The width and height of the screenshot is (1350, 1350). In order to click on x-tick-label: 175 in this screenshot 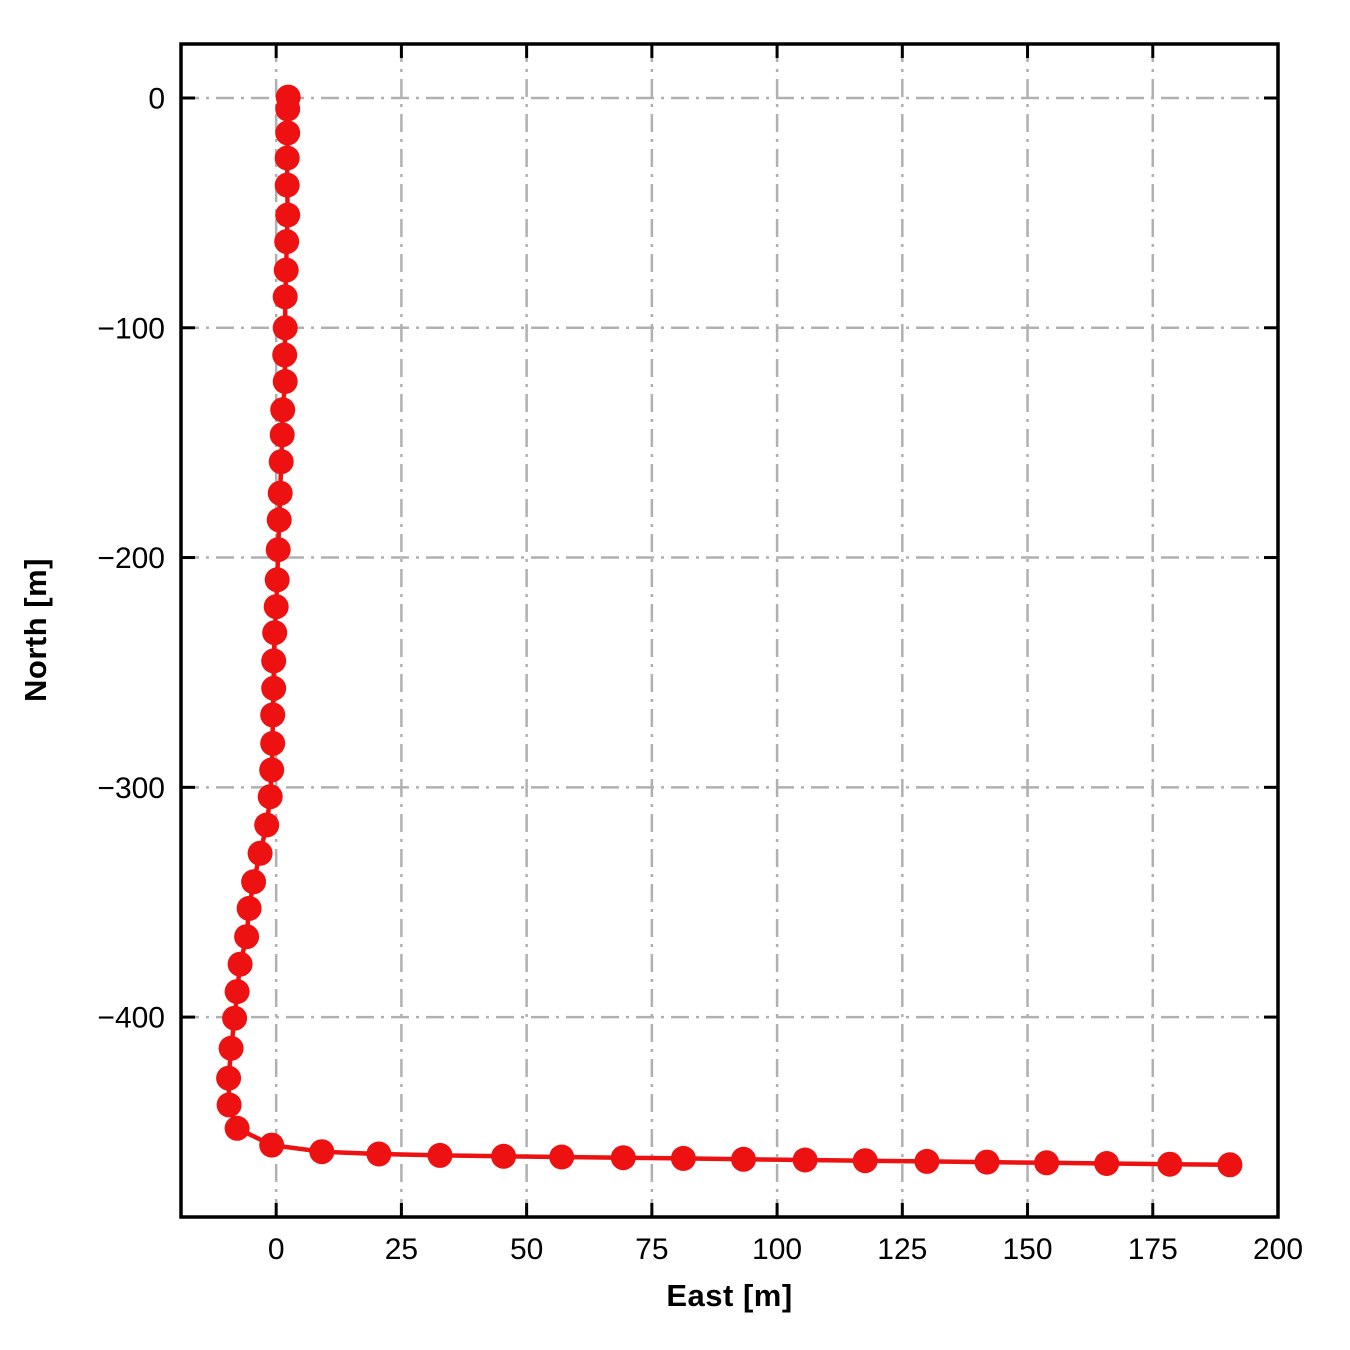, I will do `click(1153, 1249)`.